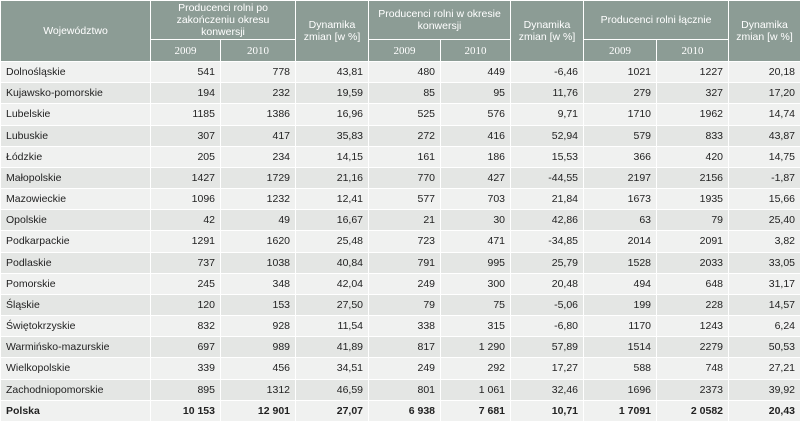 The width and height of the screenshot is (800, 422). What do you see at coordinates (258, 283) in the screenshot?
I see `value-cell: 348` at bounding box center [258, 283].